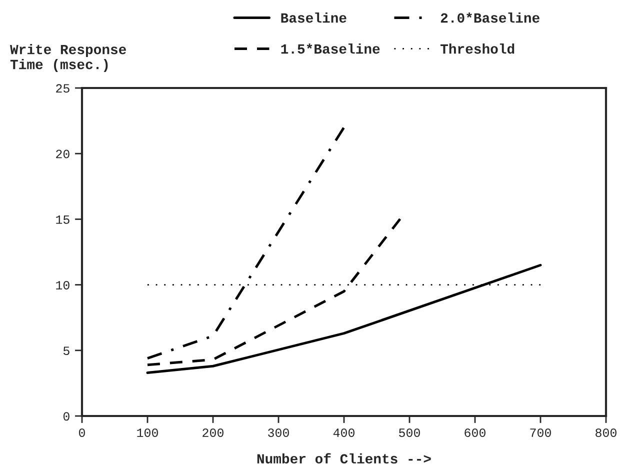  What do you see at coordinates (344, 319) in the screenshot?
I see `line-series` at bounding box center [344, 319].